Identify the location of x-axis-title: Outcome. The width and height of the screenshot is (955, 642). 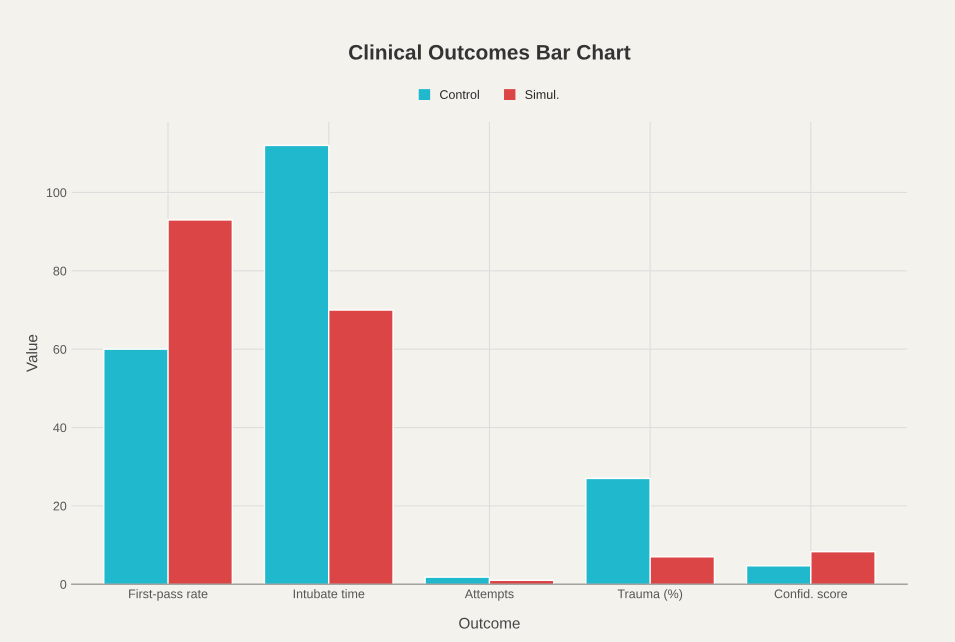
(489, 623).